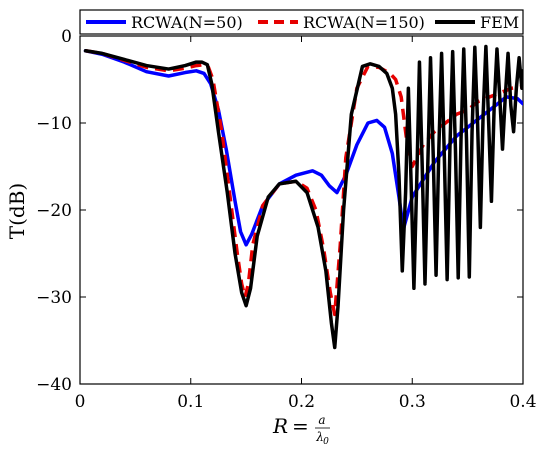  I want to click on x-axis-title-denominator: λ, so click(319, 437).